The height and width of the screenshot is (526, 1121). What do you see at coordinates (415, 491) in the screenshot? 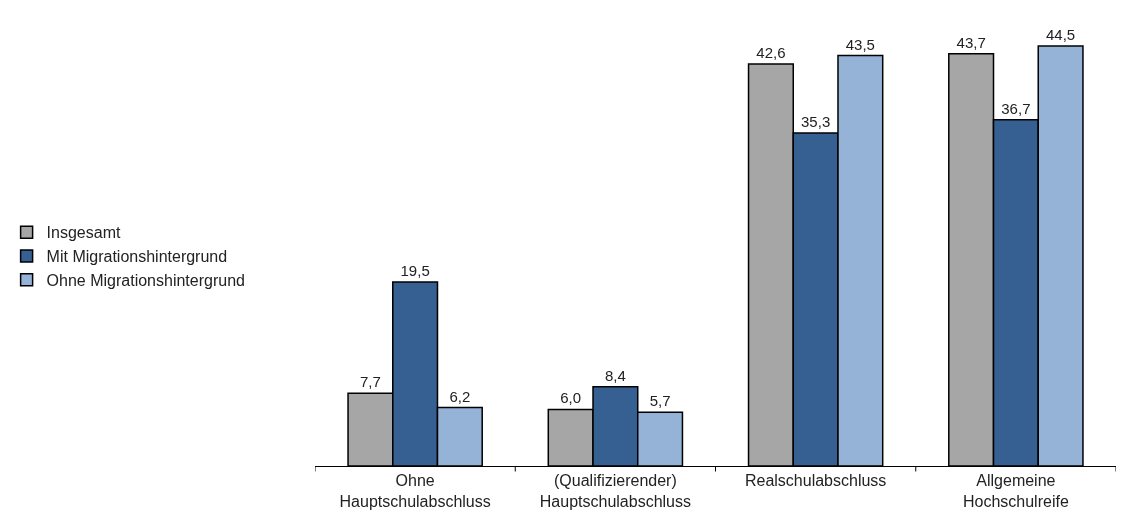
I see `x-tick-label: Ohne Hauptschulabschluss` at bounding box center [415, 491].